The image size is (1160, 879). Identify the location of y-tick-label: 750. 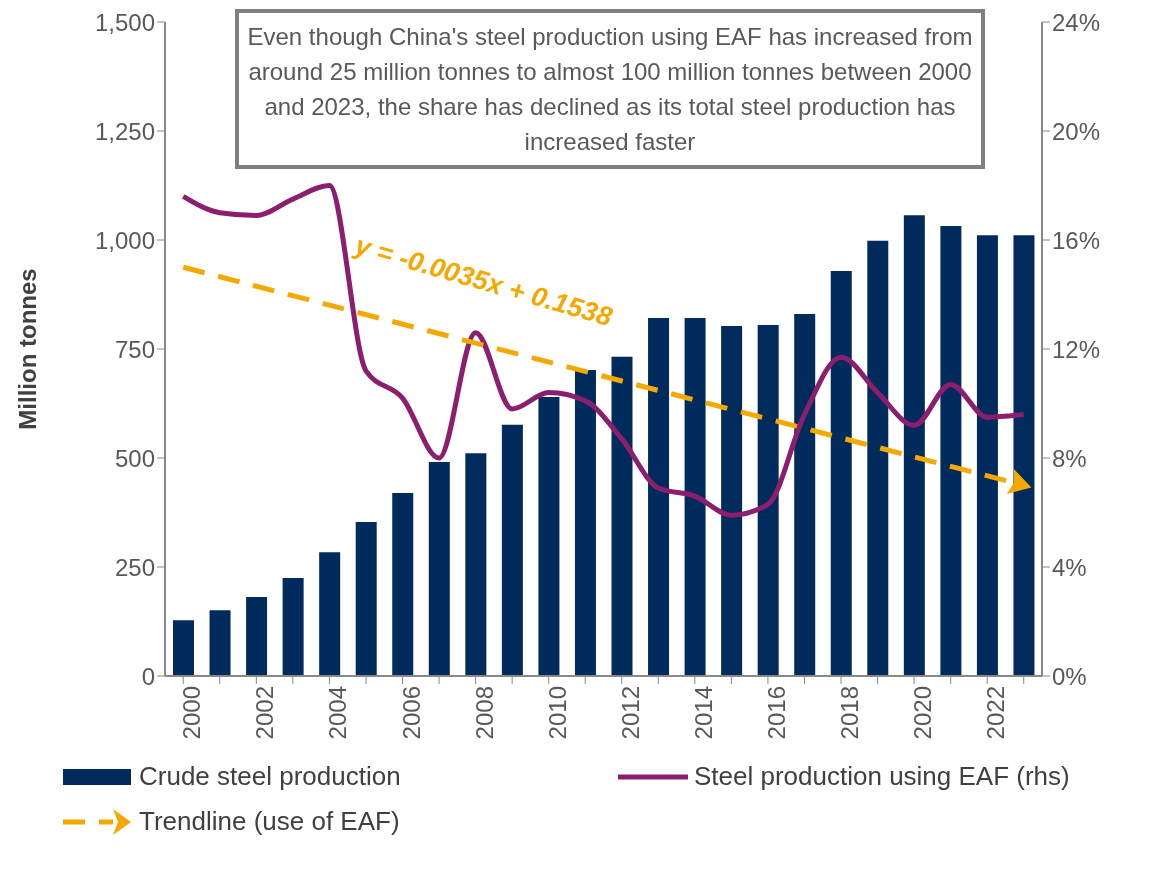
(134, 349).